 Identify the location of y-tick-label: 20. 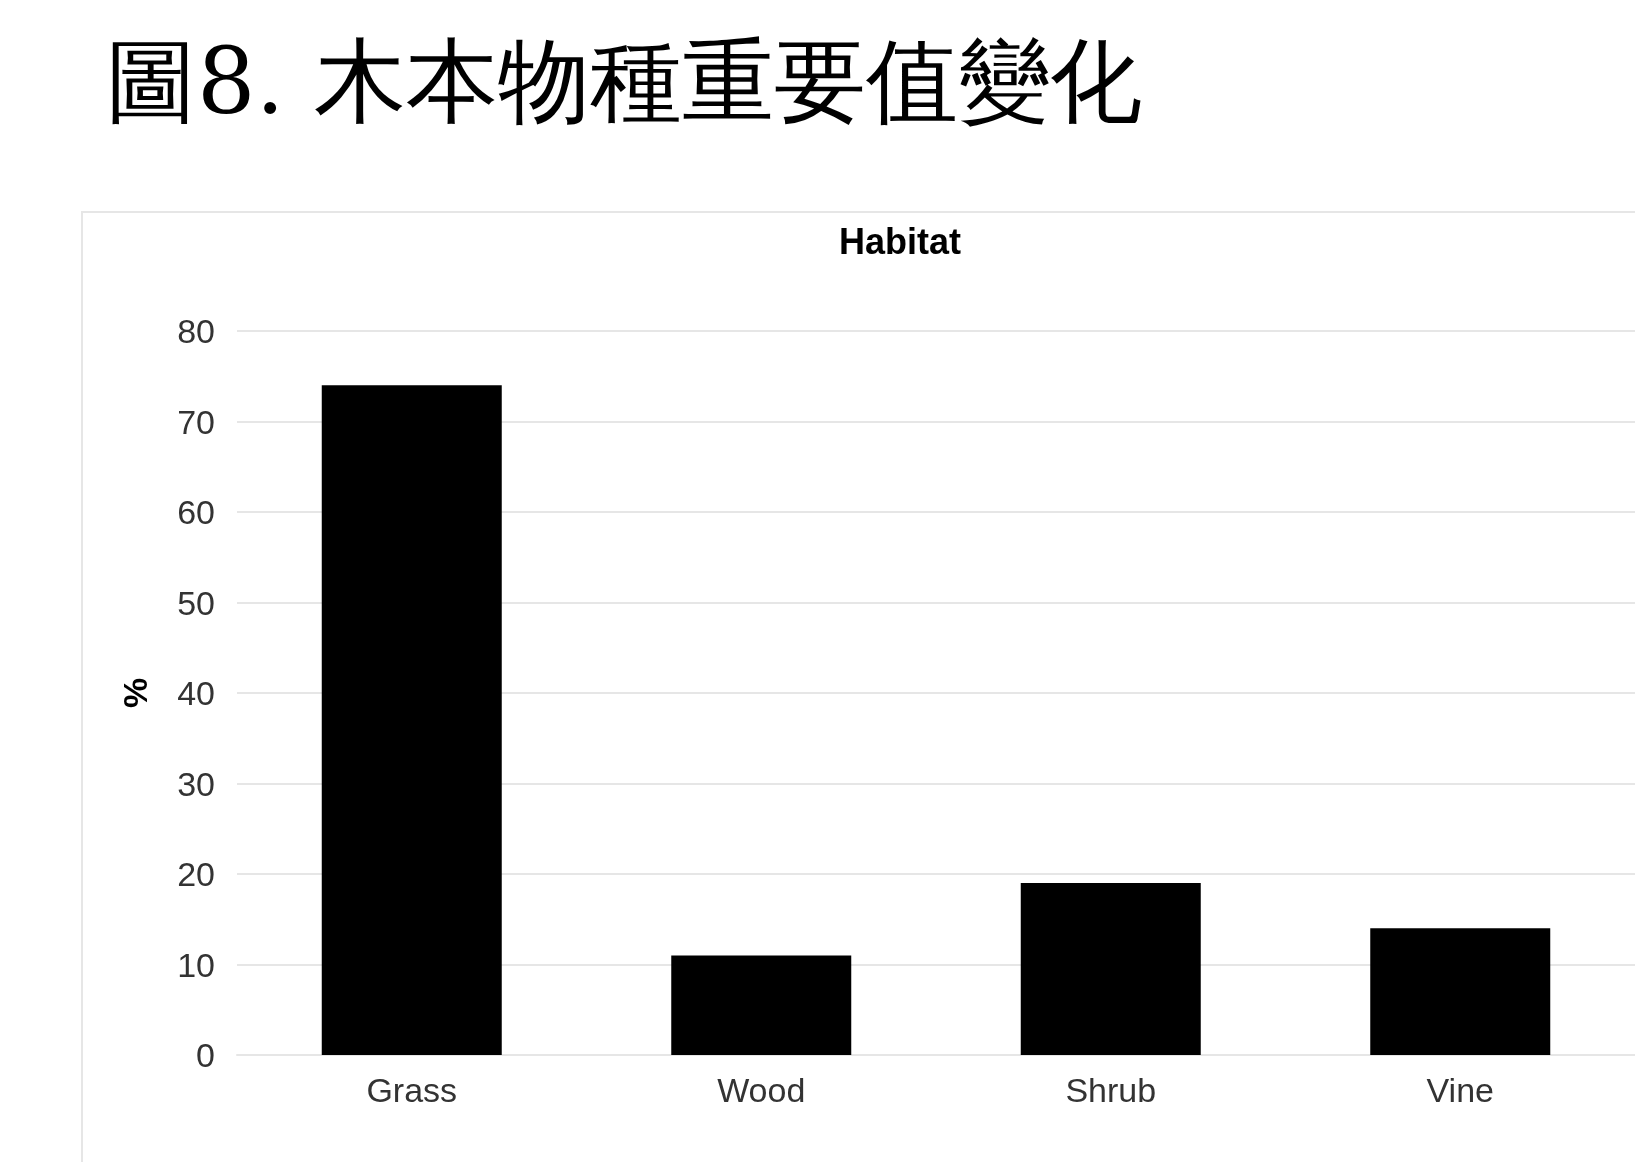
(196, 874).